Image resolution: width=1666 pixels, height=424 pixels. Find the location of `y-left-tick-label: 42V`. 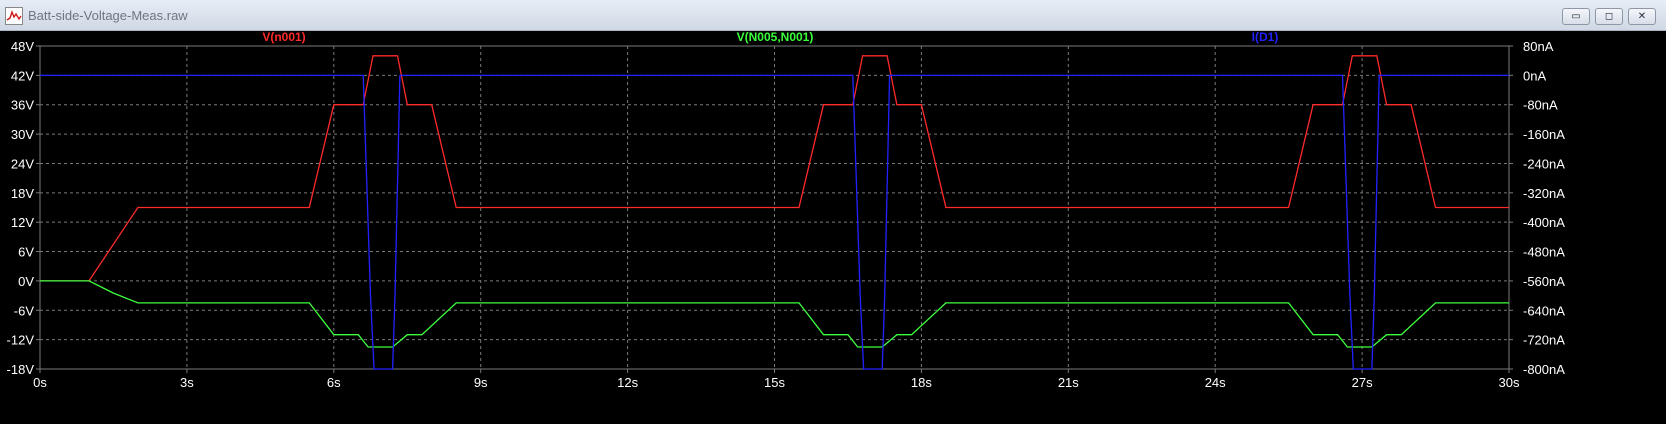

y-left-tick-label: 42V is located at coordinates (22, 75).